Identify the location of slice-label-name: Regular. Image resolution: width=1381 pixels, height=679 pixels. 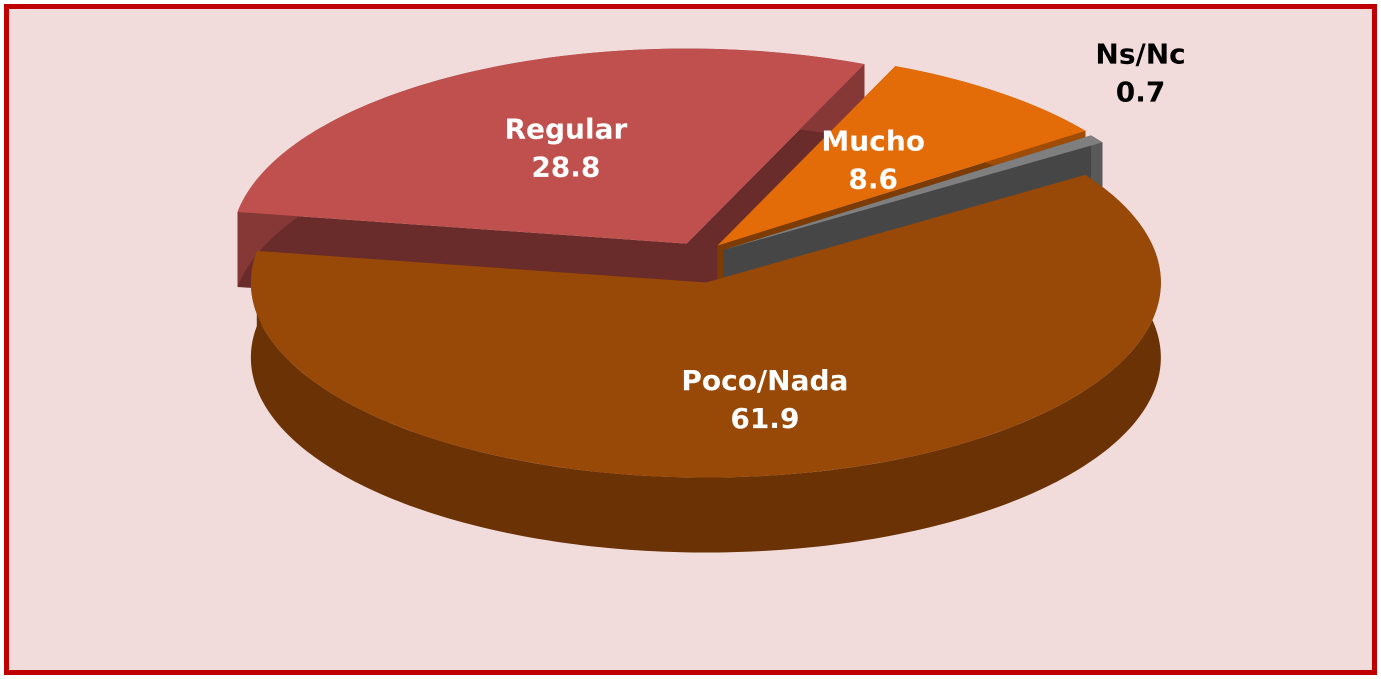
(565, 129).